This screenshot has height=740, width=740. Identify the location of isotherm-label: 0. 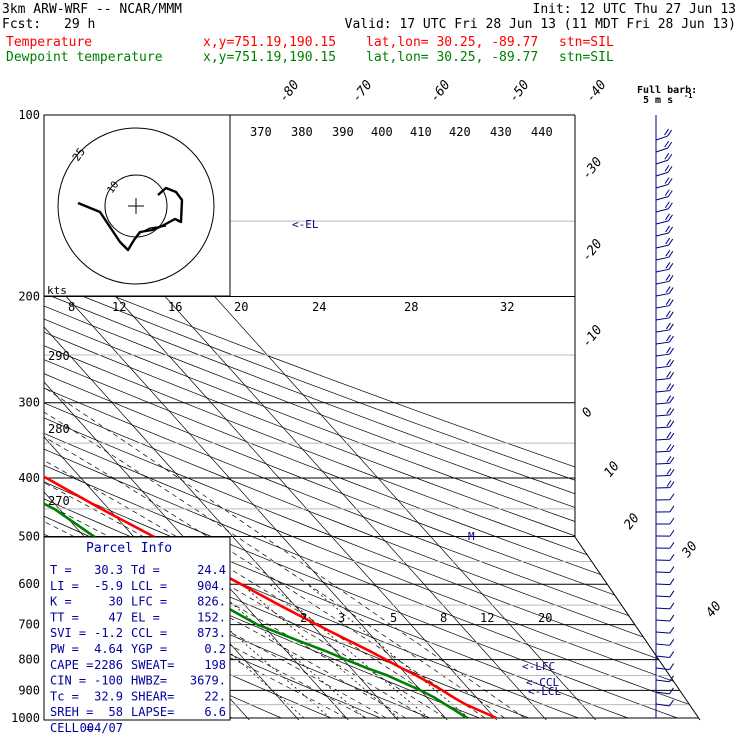
(587, 413).